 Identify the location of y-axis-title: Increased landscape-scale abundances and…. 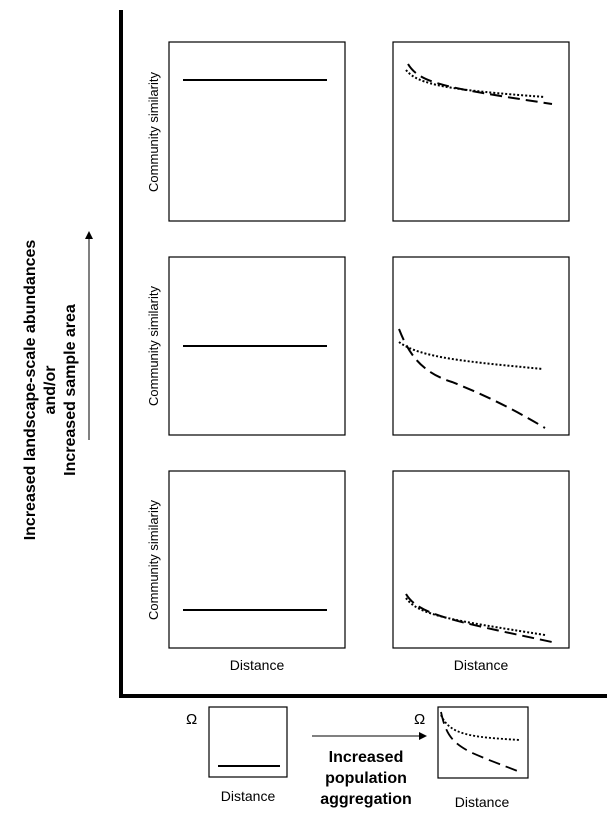
(50, 390).